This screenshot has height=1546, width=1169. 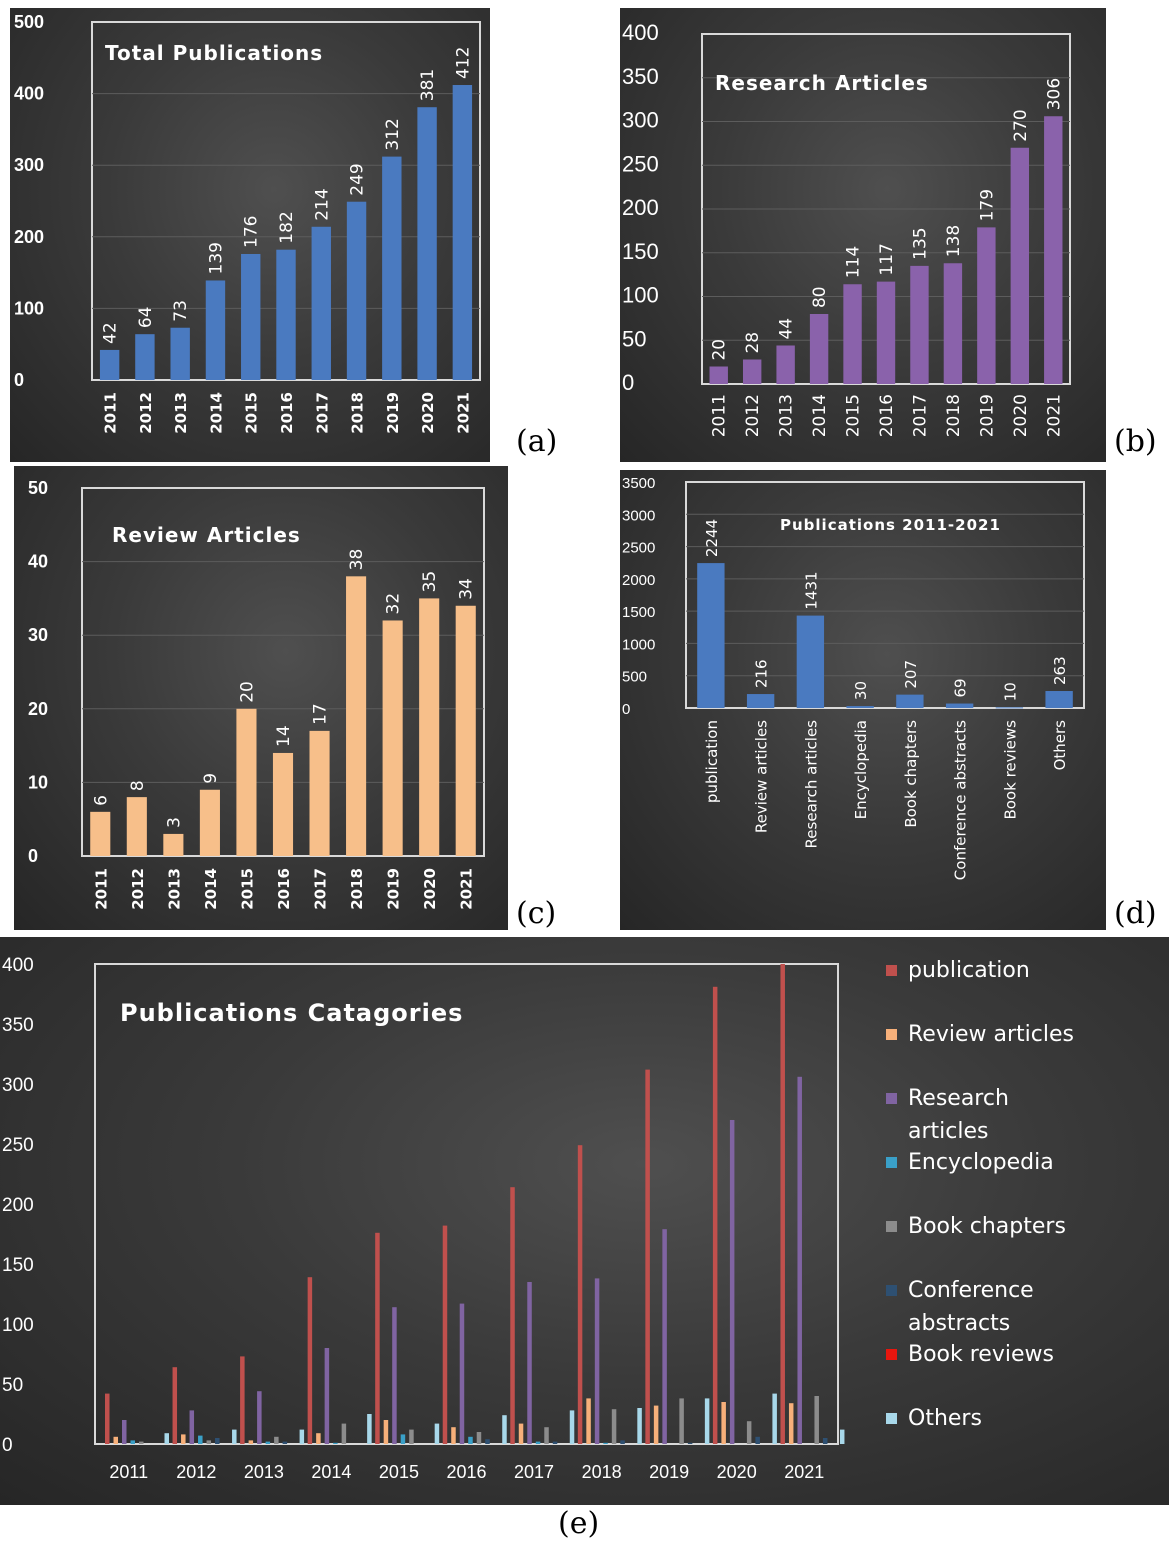 What do you see at coordinates (971, 1290) in the screenshot?
I see `legend-label: Conference` at bounding box center [971, 1290].